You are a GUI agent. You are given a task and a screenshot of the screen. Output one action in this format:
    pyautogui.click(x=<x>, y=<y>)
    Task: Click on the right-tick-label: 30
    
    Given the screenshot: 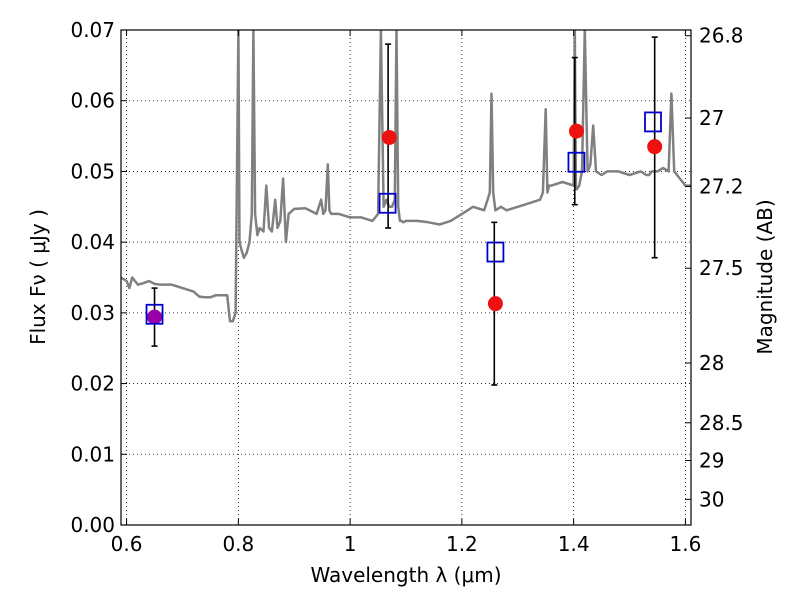 What is the action you would take?
    pyautogui.click(x=711, y=499)
    